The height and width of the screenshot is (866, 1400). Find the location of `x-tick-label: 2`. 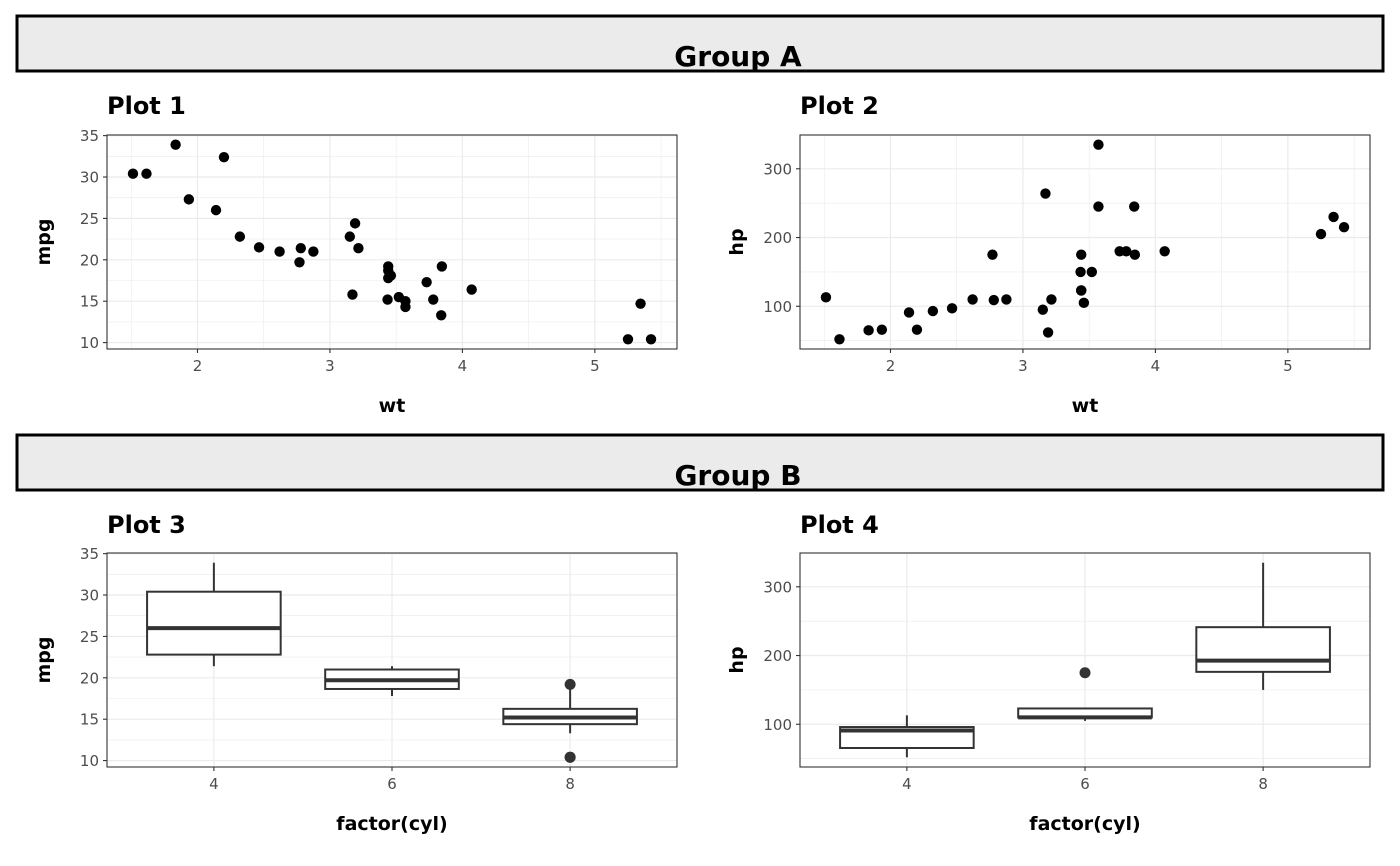

x-tick-label: 2 is located at coordinates (198, 366).